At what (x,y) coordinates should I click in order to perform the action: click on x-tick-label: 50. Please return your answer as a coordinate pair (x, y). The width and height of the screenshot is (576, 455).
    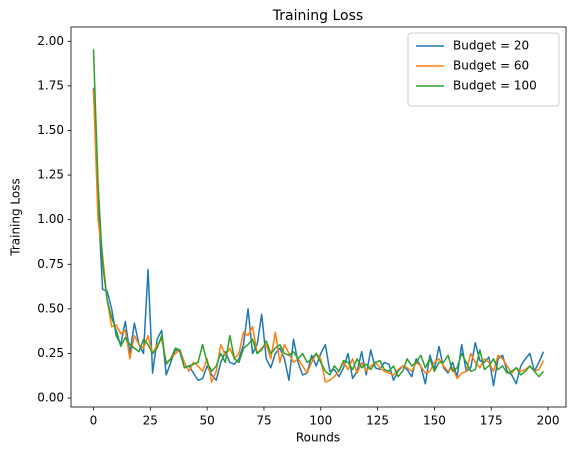
    Looking at the image, I should click on (206, 421).